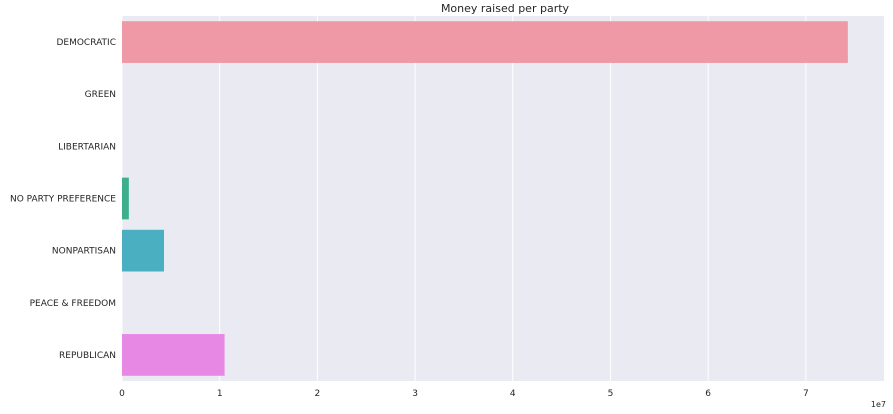  What do you see at coordinates (122, 394) in the screenshot?
I see `x-tick-label-0: 0` at bounding box center [122, 394].